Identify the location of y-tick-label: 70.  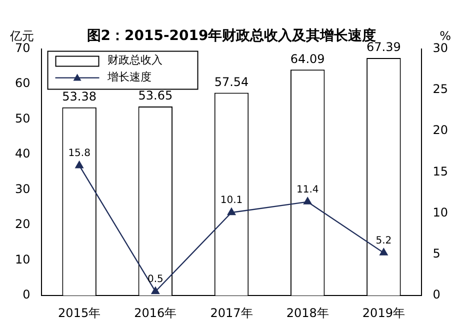
(22, 47).